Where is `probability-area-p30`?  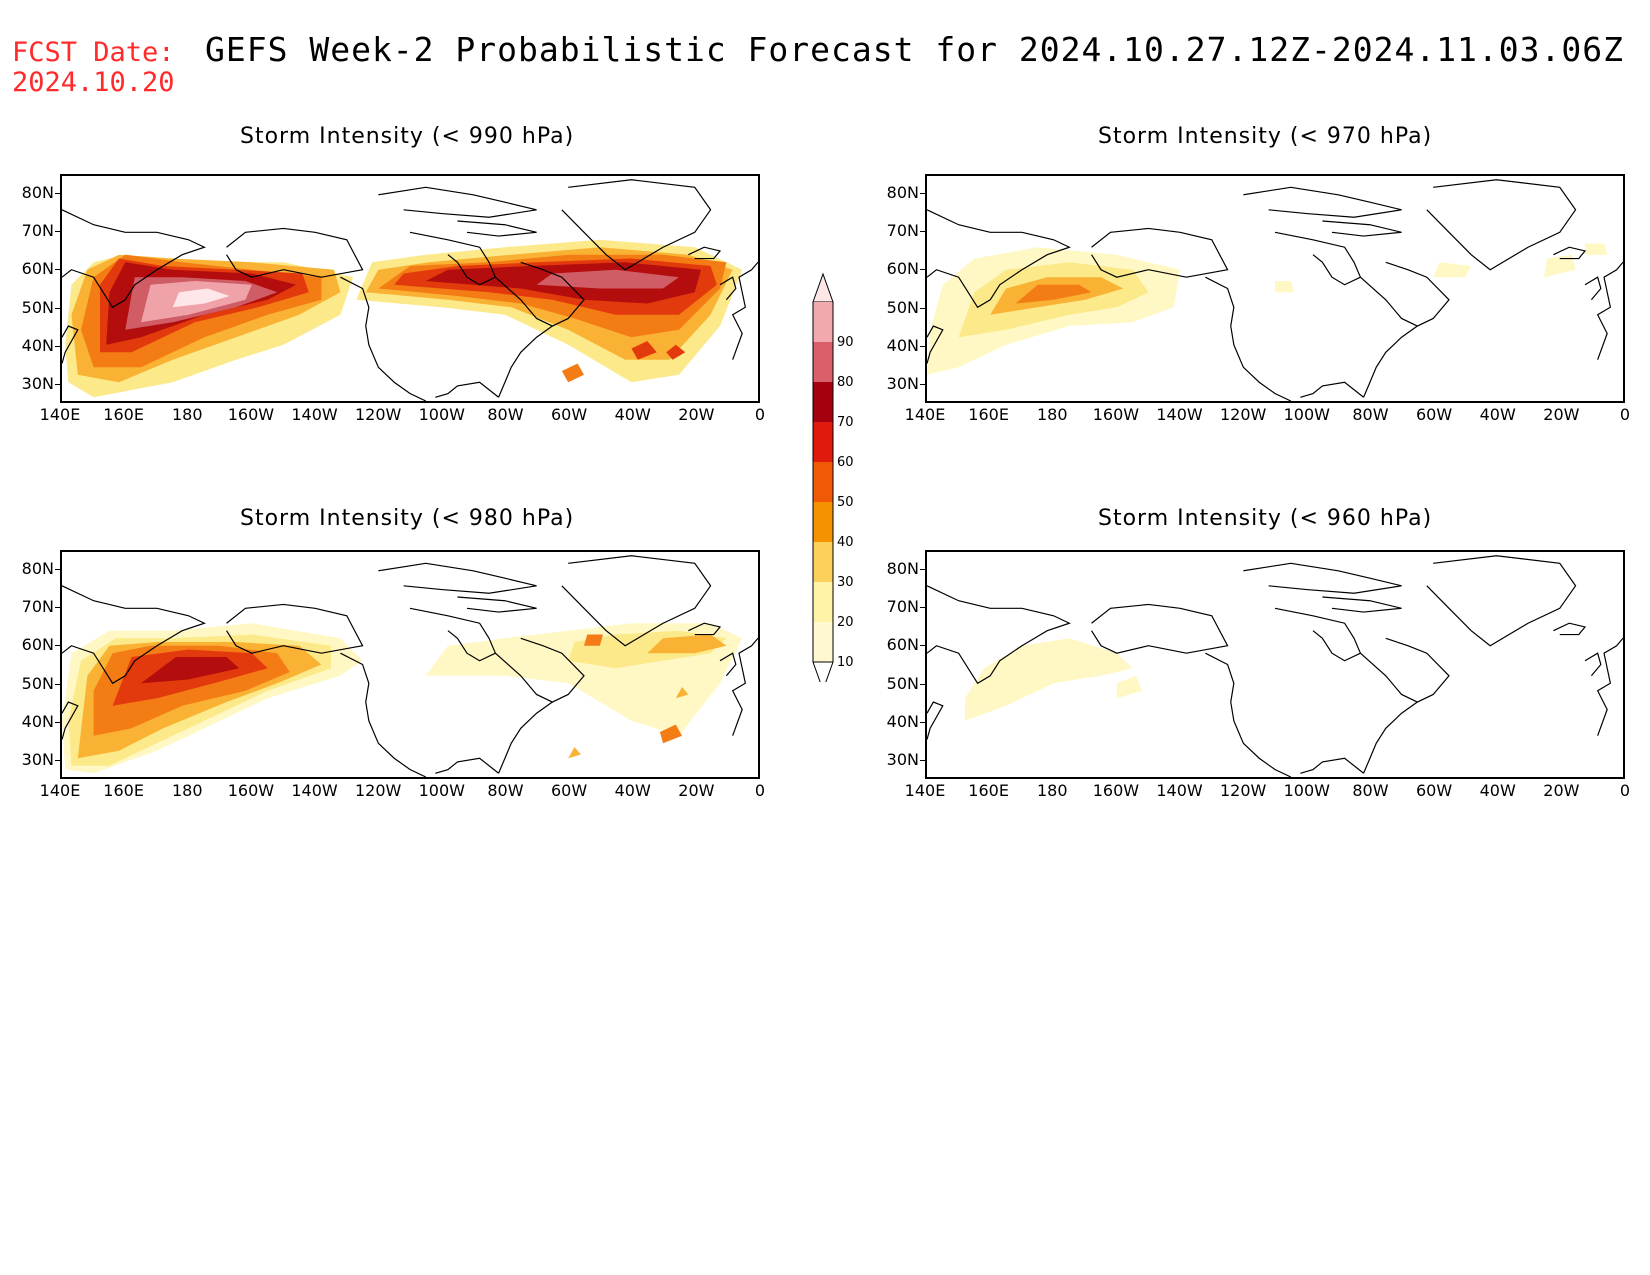 probability-area-p30 is located at coordinates (682, 693).